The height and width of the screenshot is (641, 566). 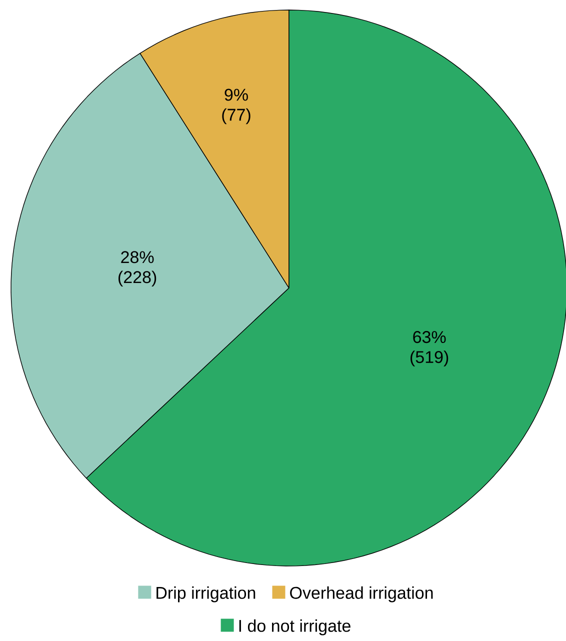 What do you see at coordinates (429, 348) in the screenshot?
I see `data-label: 63% (519)` at bounding box center [429, 348].